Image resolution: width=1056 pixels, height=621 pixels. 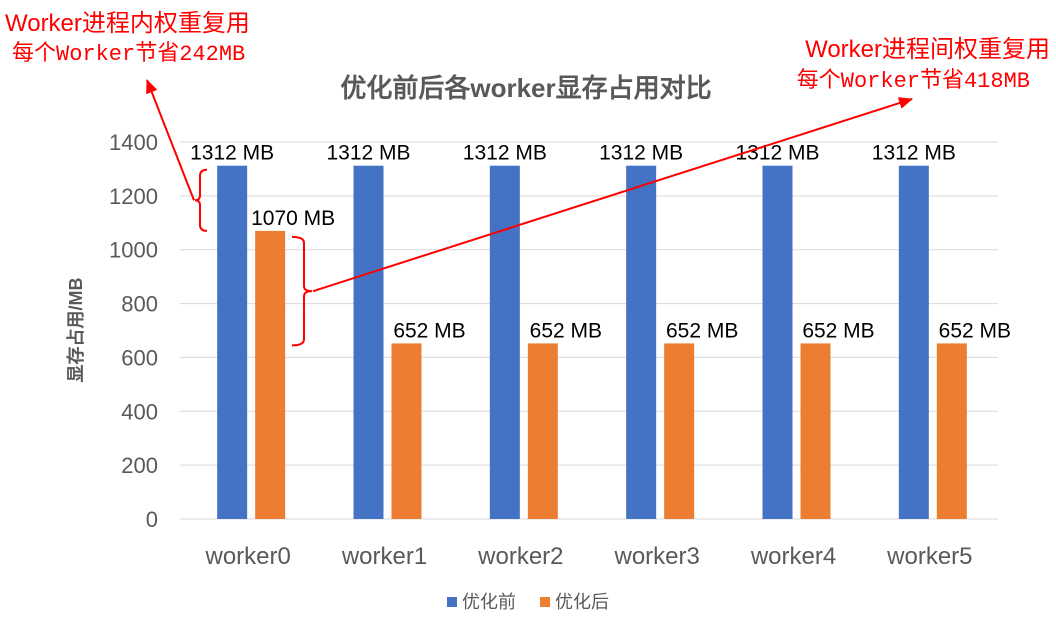 I want to click on y-tick-label: 400, so click(x=139, y=411).